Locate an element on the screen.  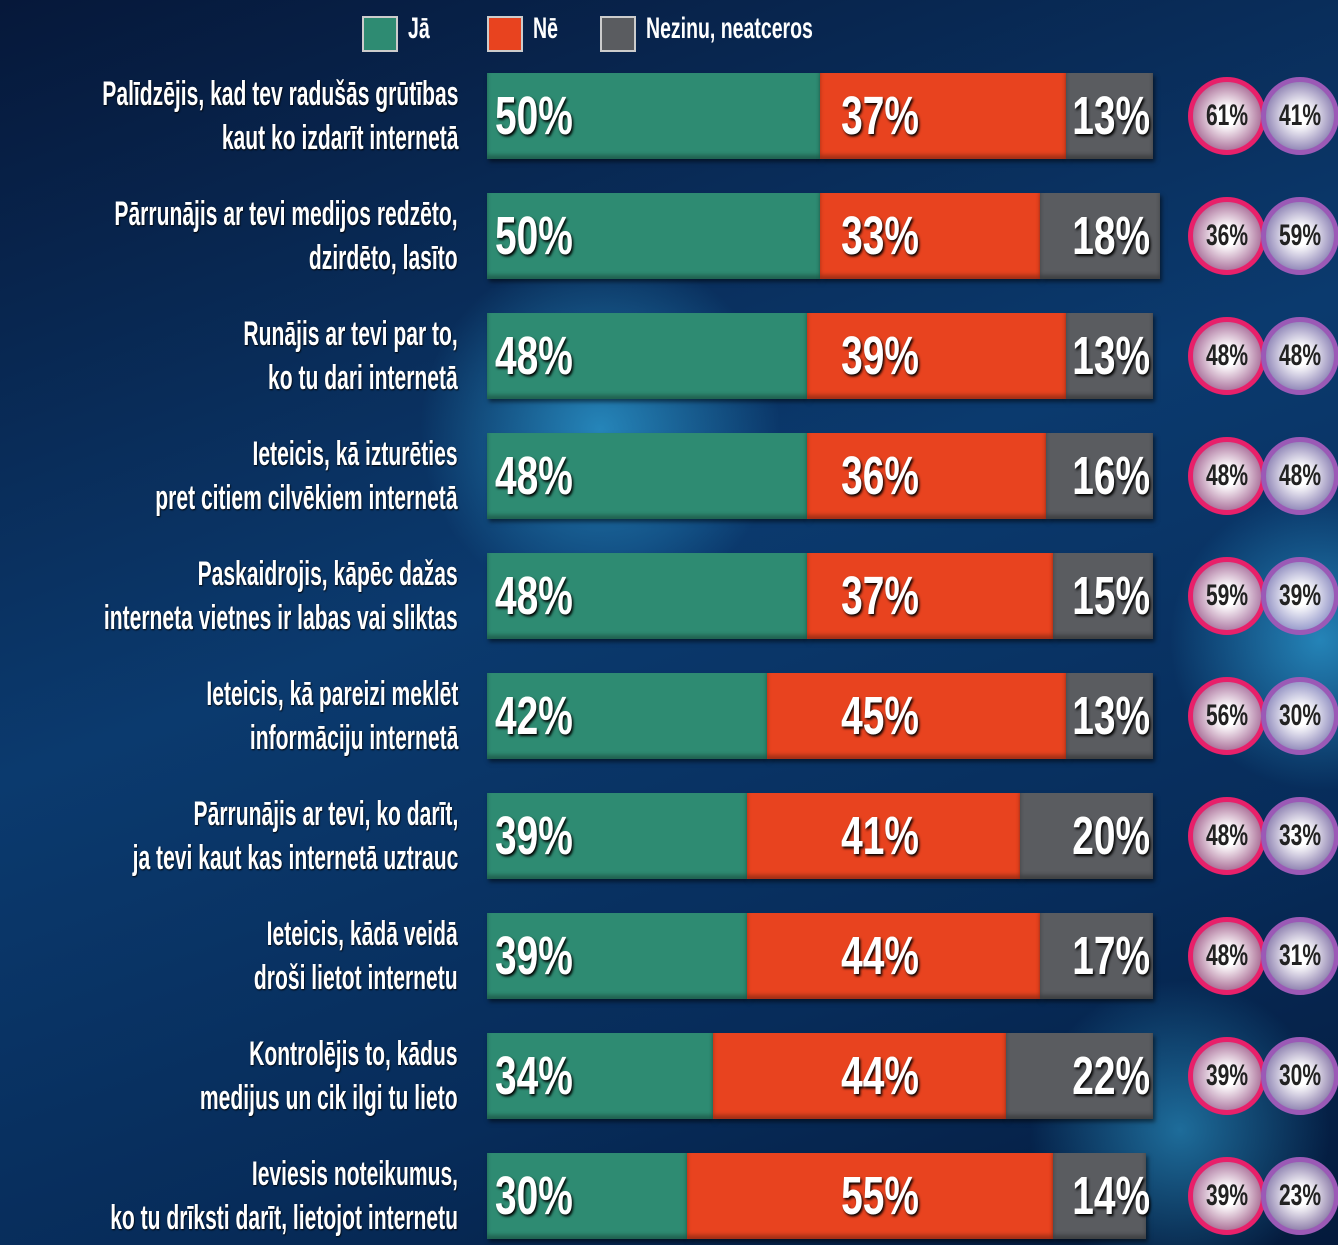
value-label: 20% is located at coordinates (1111, 836).